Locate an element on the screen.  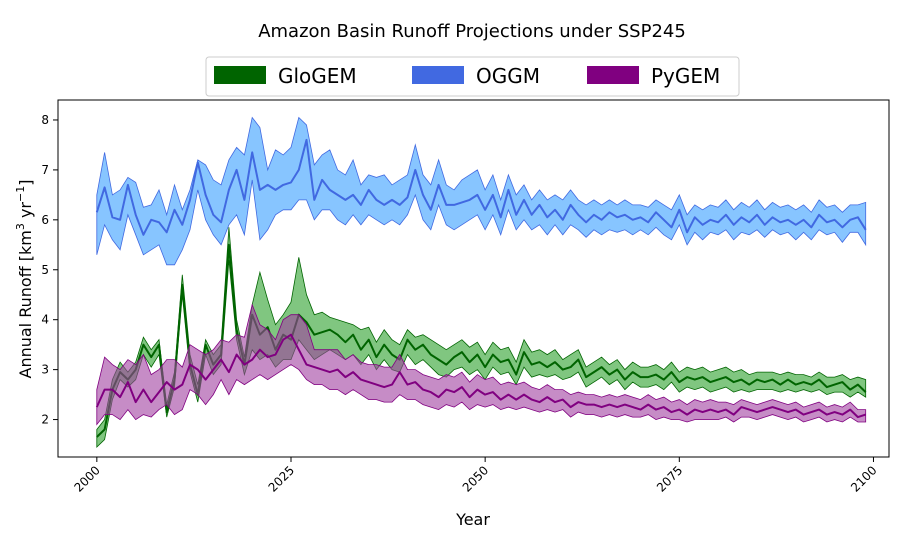
legend-label-glogem: GloGEM is located at coordinates (317, 76).